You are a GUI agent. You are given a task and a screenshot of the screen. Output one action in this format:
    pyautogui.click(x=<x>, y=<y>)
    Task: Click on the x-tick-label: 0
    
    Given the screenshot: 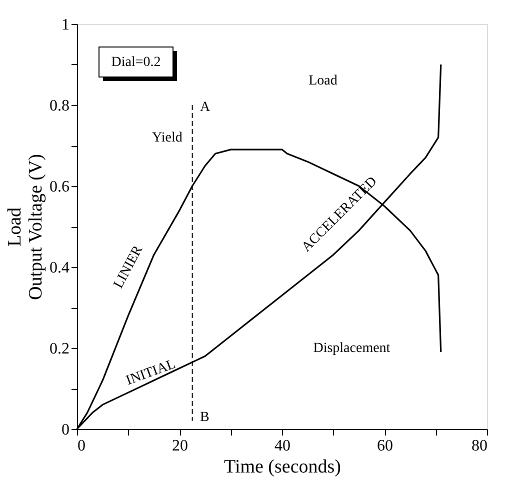 What is the action you would take?
    pyautogui.click(x=82, y=446)
    